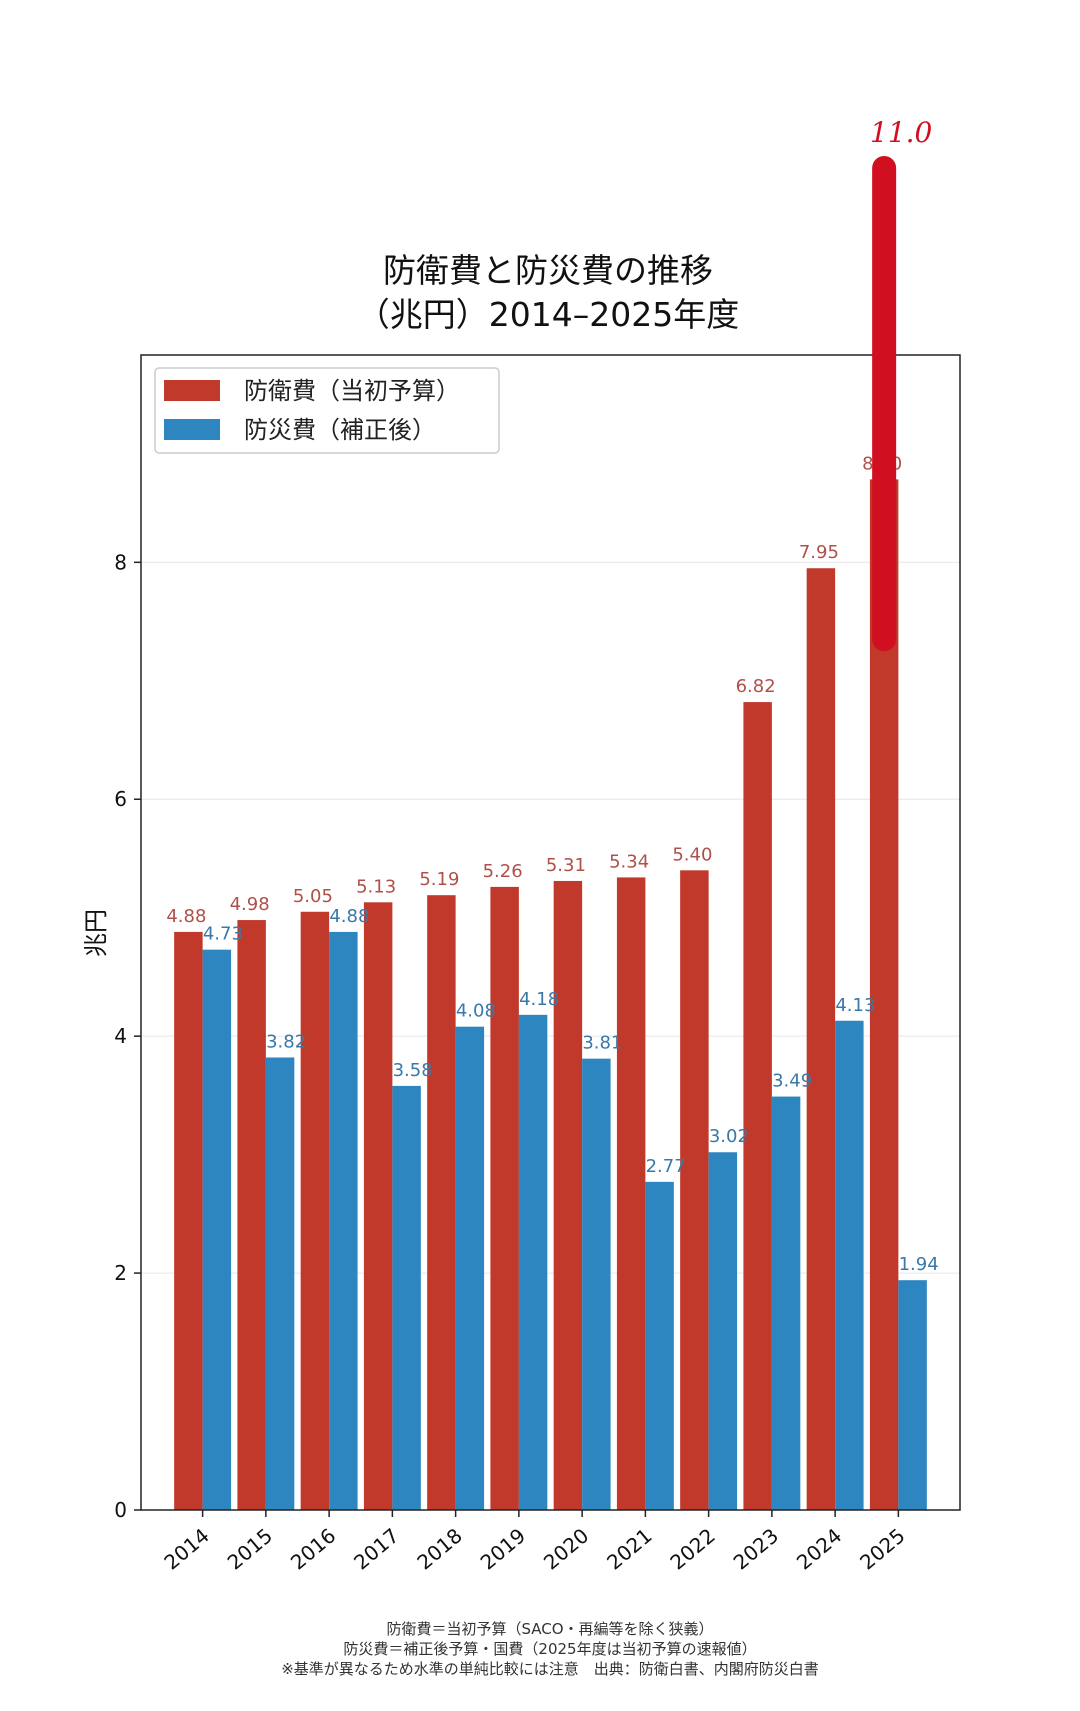 This screenshot has height=1711, width=1080. I want to click on data-label-disaster-2022: 3.02, so click(729, 1136).